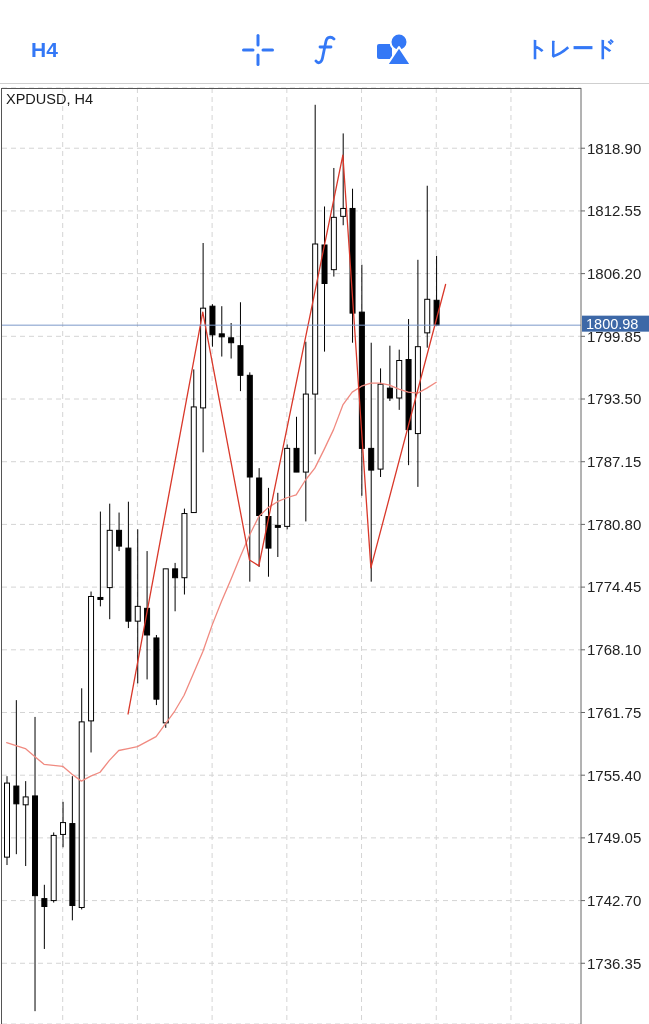 This screenshot has width=649, height=1024. I want to click on y-tick-label: 1818.90, so click(614, 148).